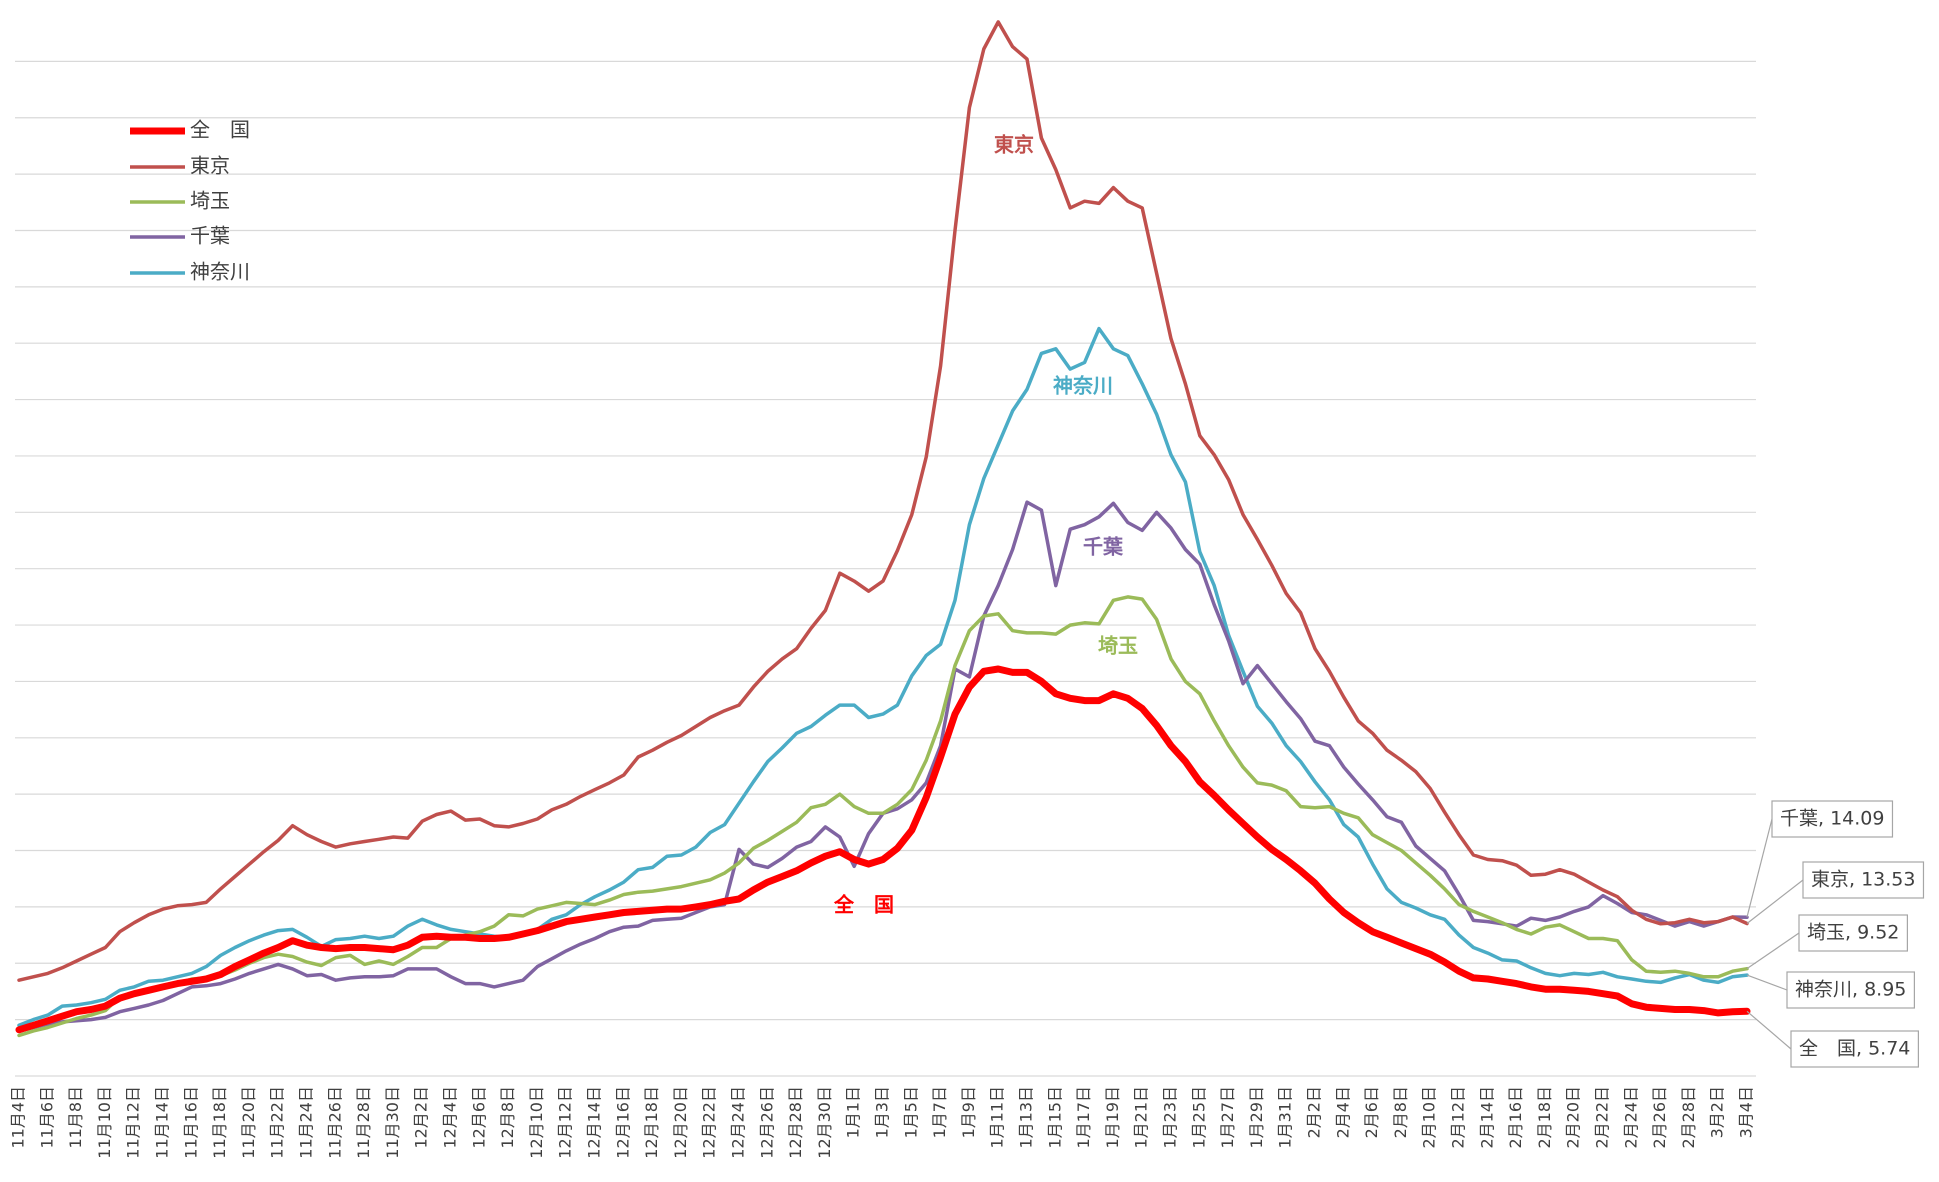 Image resolution: width=1939 pixels, height=1182 pixels. Describe the element at coordinates (824, 1122) in the screenshot. I see `x-tick-label: 12月30日` at that location.